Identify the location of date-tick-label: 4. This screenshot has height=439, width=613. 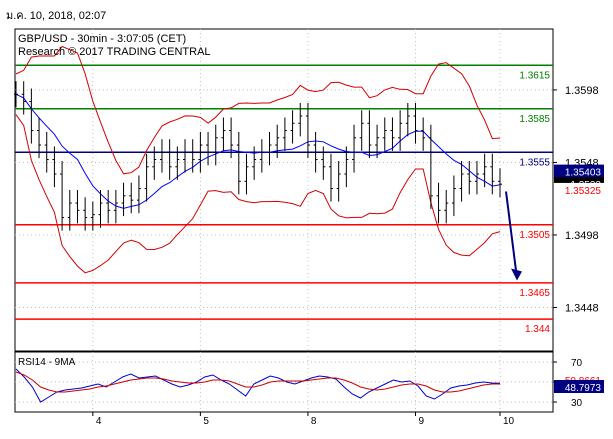
(99, 421).